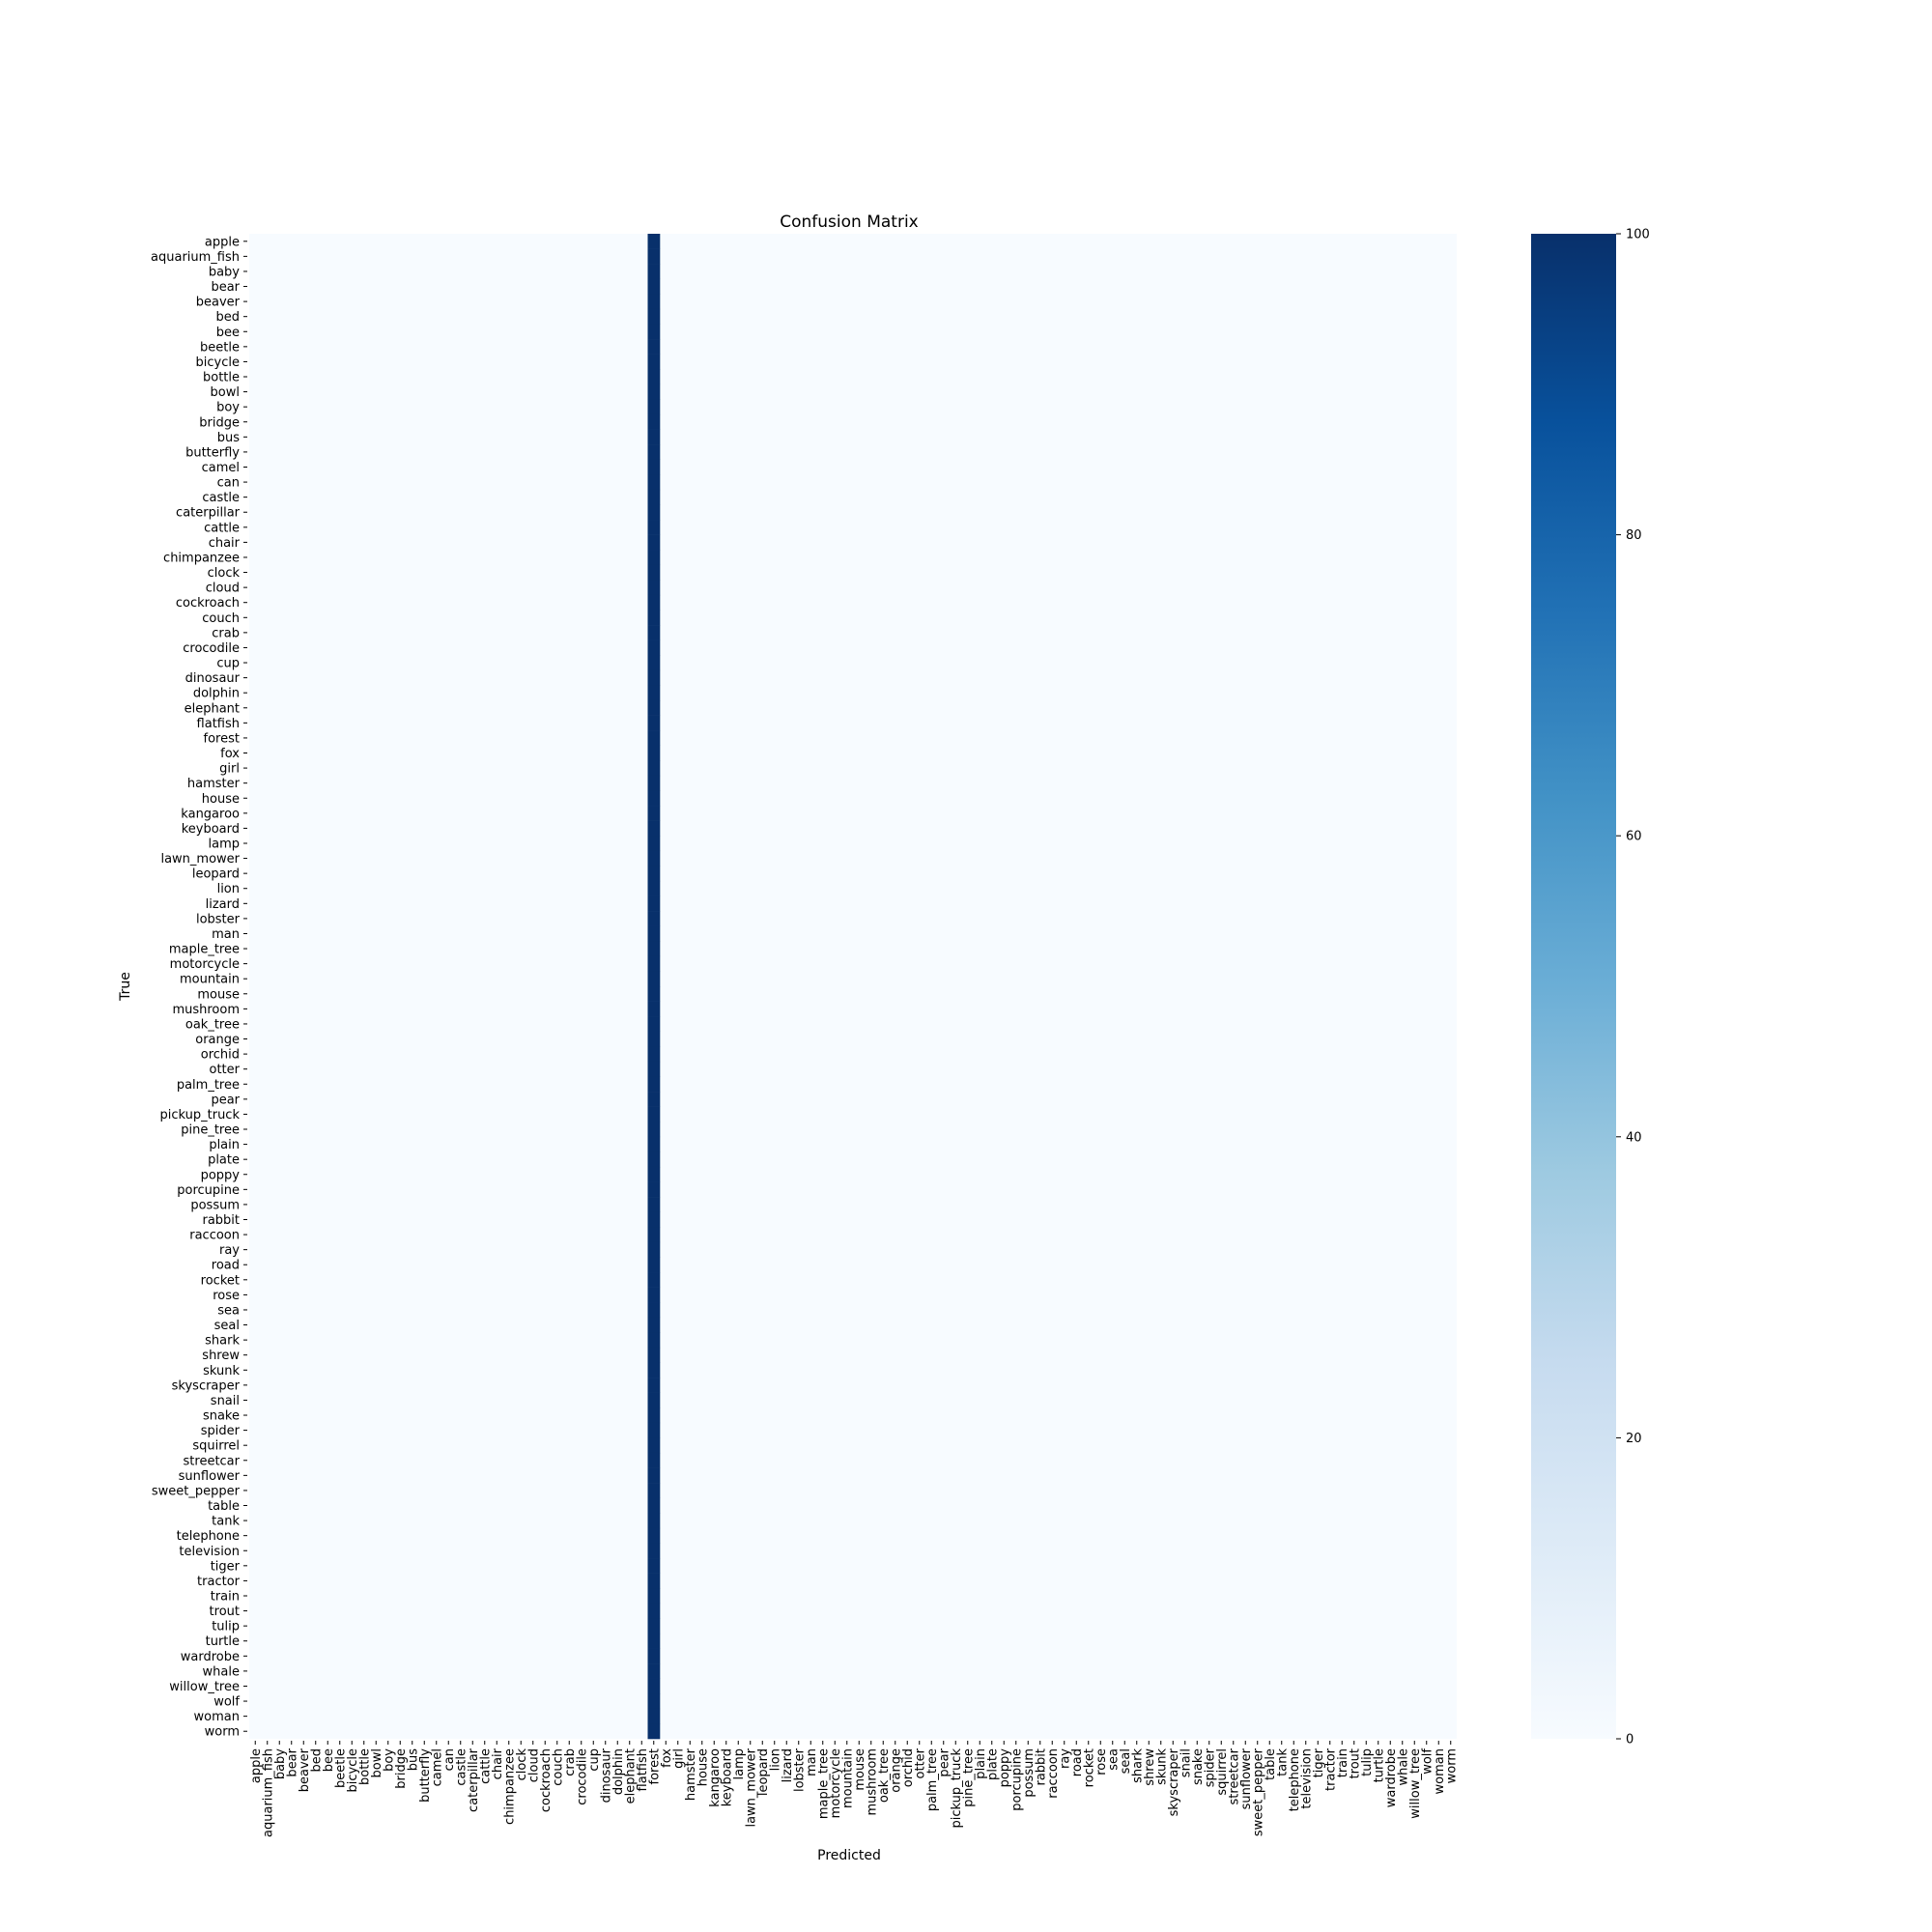 The image size is (1932, 1932). What do you see at coordinates (226, 1566) in the screenshot?
I see `y-tick-label: tiger` at bounding box center [226, 1566].